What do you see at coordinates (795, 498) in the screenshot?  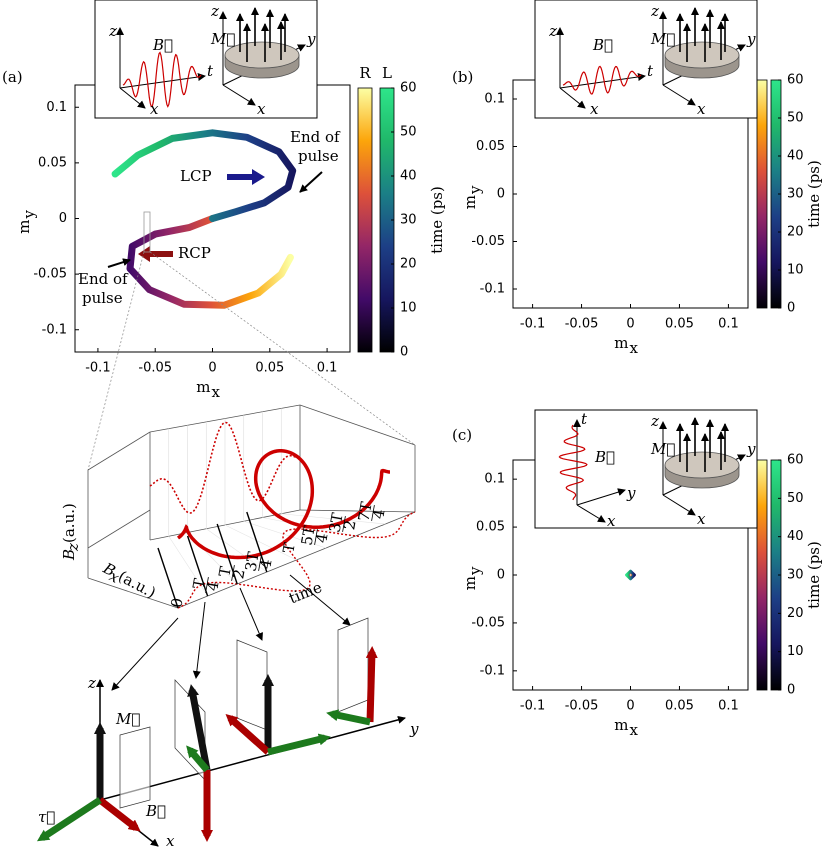 I see `colorbar-tick-label: 50` at bounding box center [795, 498].